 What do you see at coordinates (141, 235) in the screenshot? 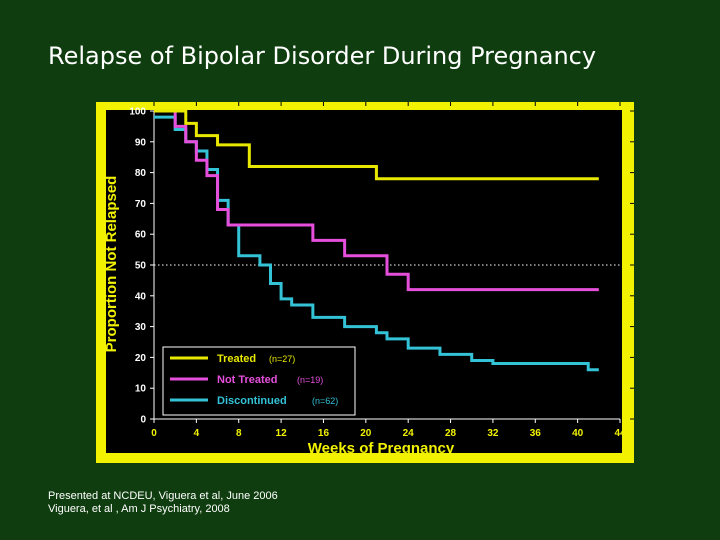
I see `y-tick-label: 60` at bounding box center [141, 235].